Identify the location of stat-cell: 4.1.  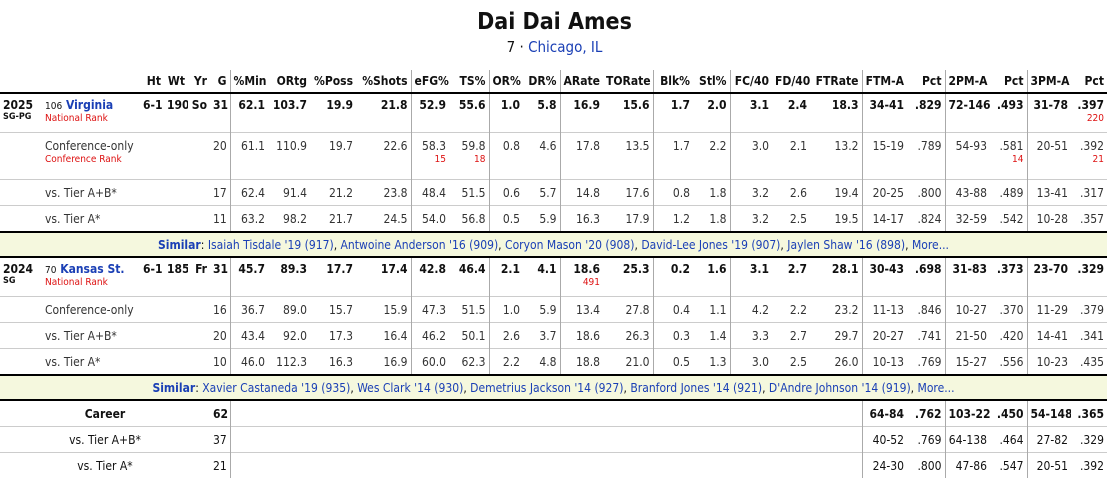
(541, 277).